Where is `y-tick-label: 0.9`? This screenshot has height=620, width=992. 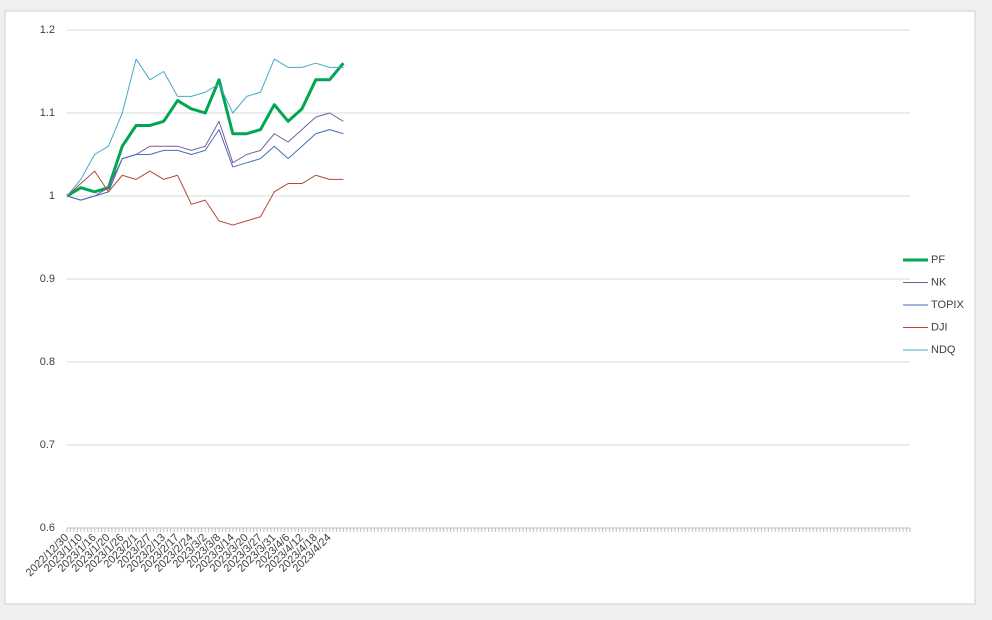
y-tick-label: 0.9 is located at coordinates (47, 279).